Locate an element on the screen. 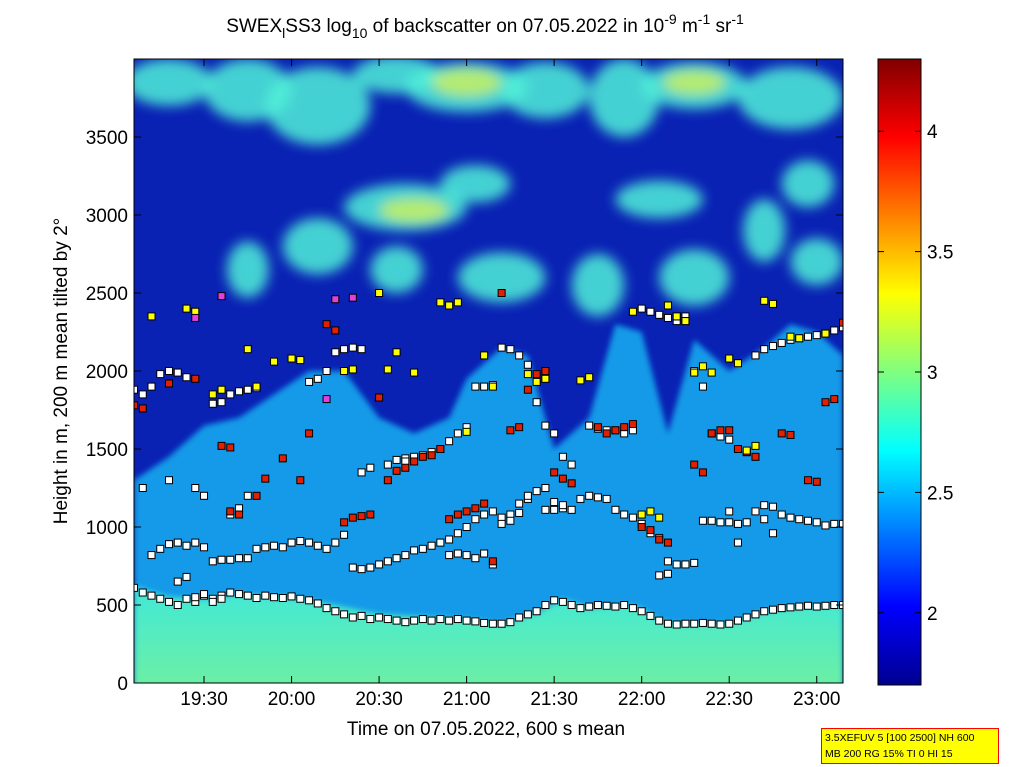  colorbar-tick-label: 2 is located at coordinates (932, 614).